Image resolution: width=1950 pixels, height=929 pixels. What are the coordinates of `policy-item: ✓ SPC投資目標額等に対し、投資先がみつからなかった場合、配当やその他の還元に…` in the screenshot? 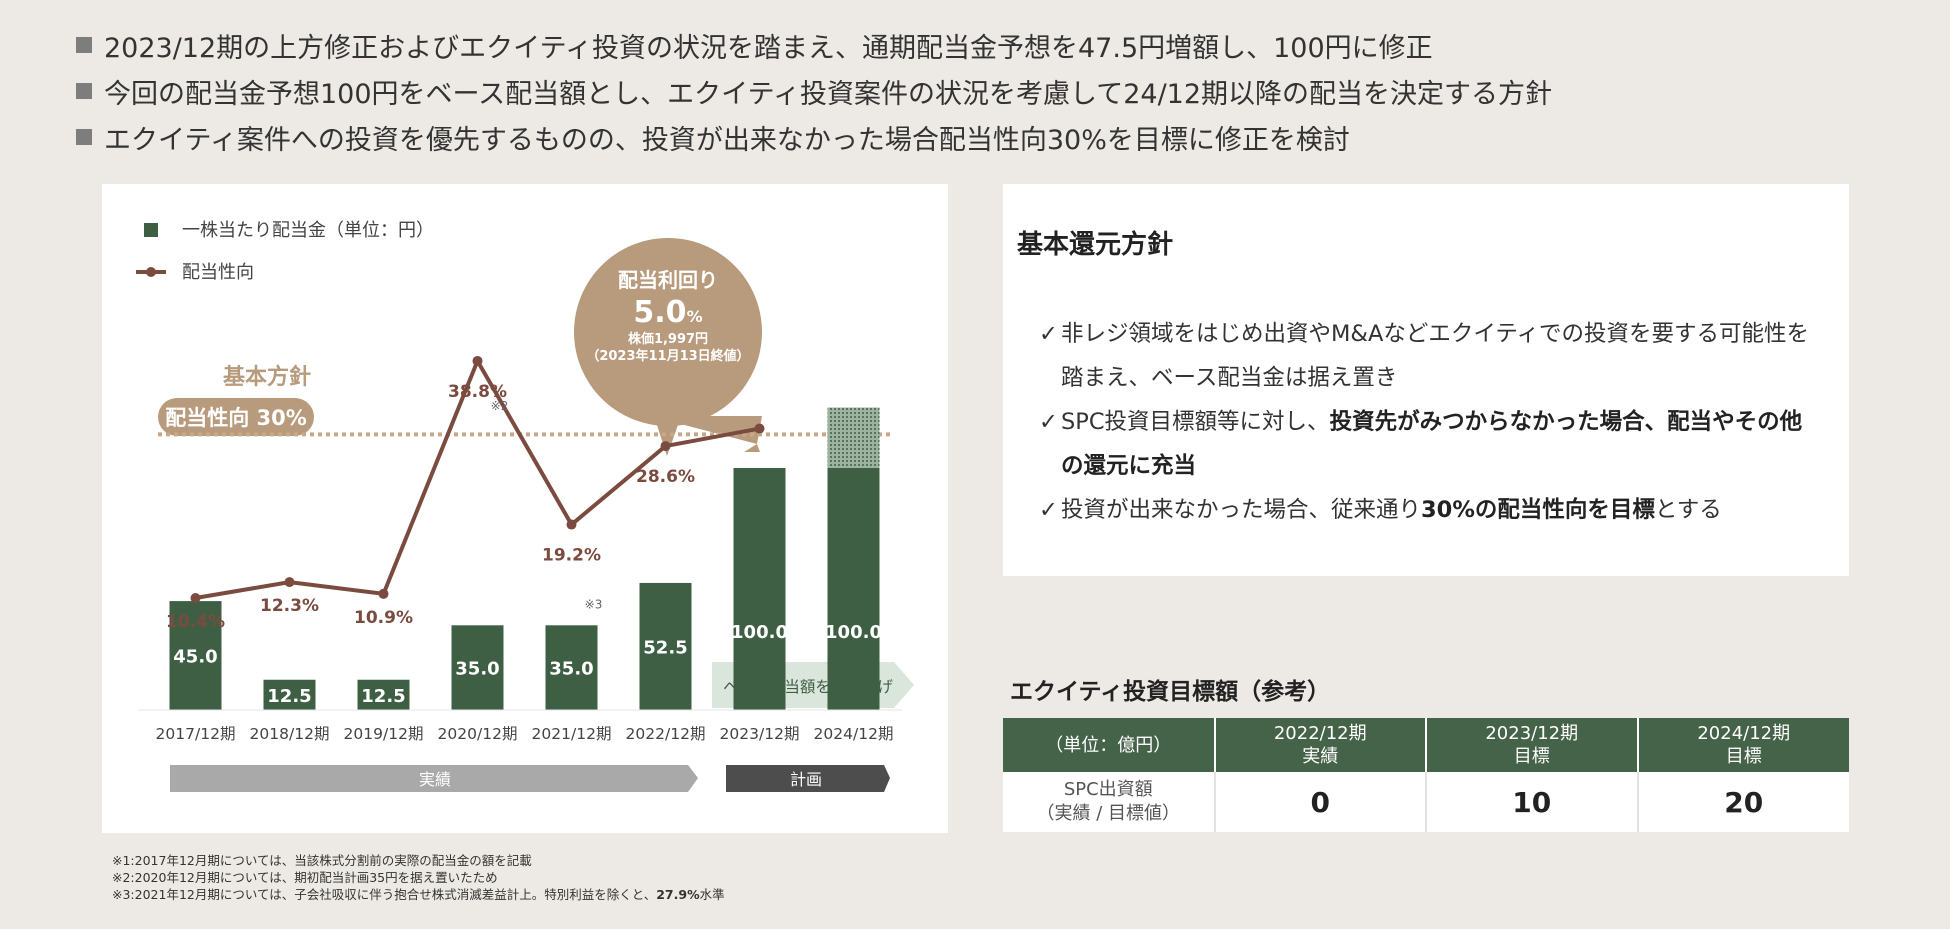 It's located at (1429, 444).